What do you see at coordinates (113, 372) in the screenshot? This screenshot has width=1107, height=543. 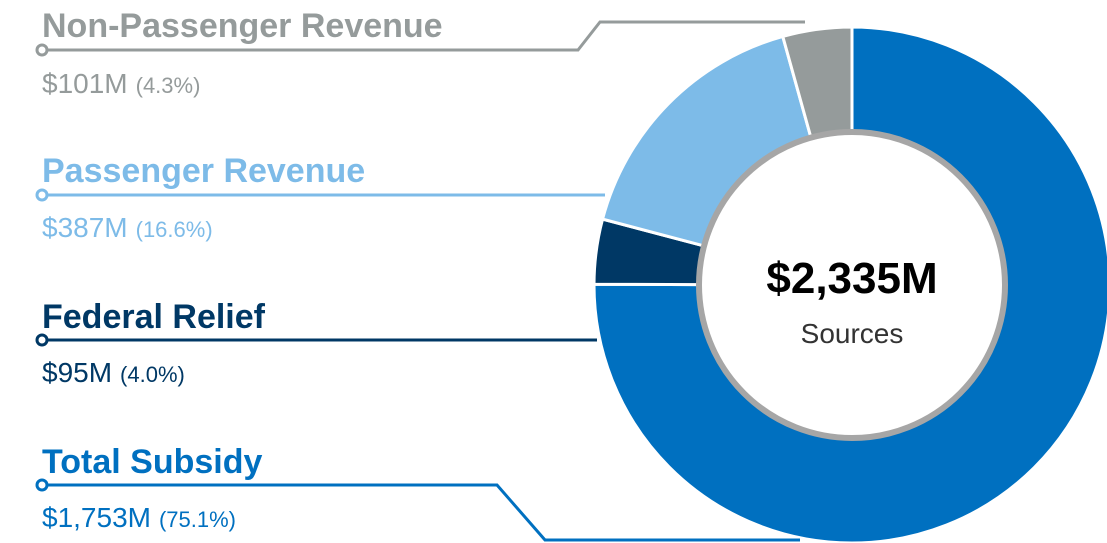 I see `legend-value: $95M (4.0%)` at bounding box center [113, 372].